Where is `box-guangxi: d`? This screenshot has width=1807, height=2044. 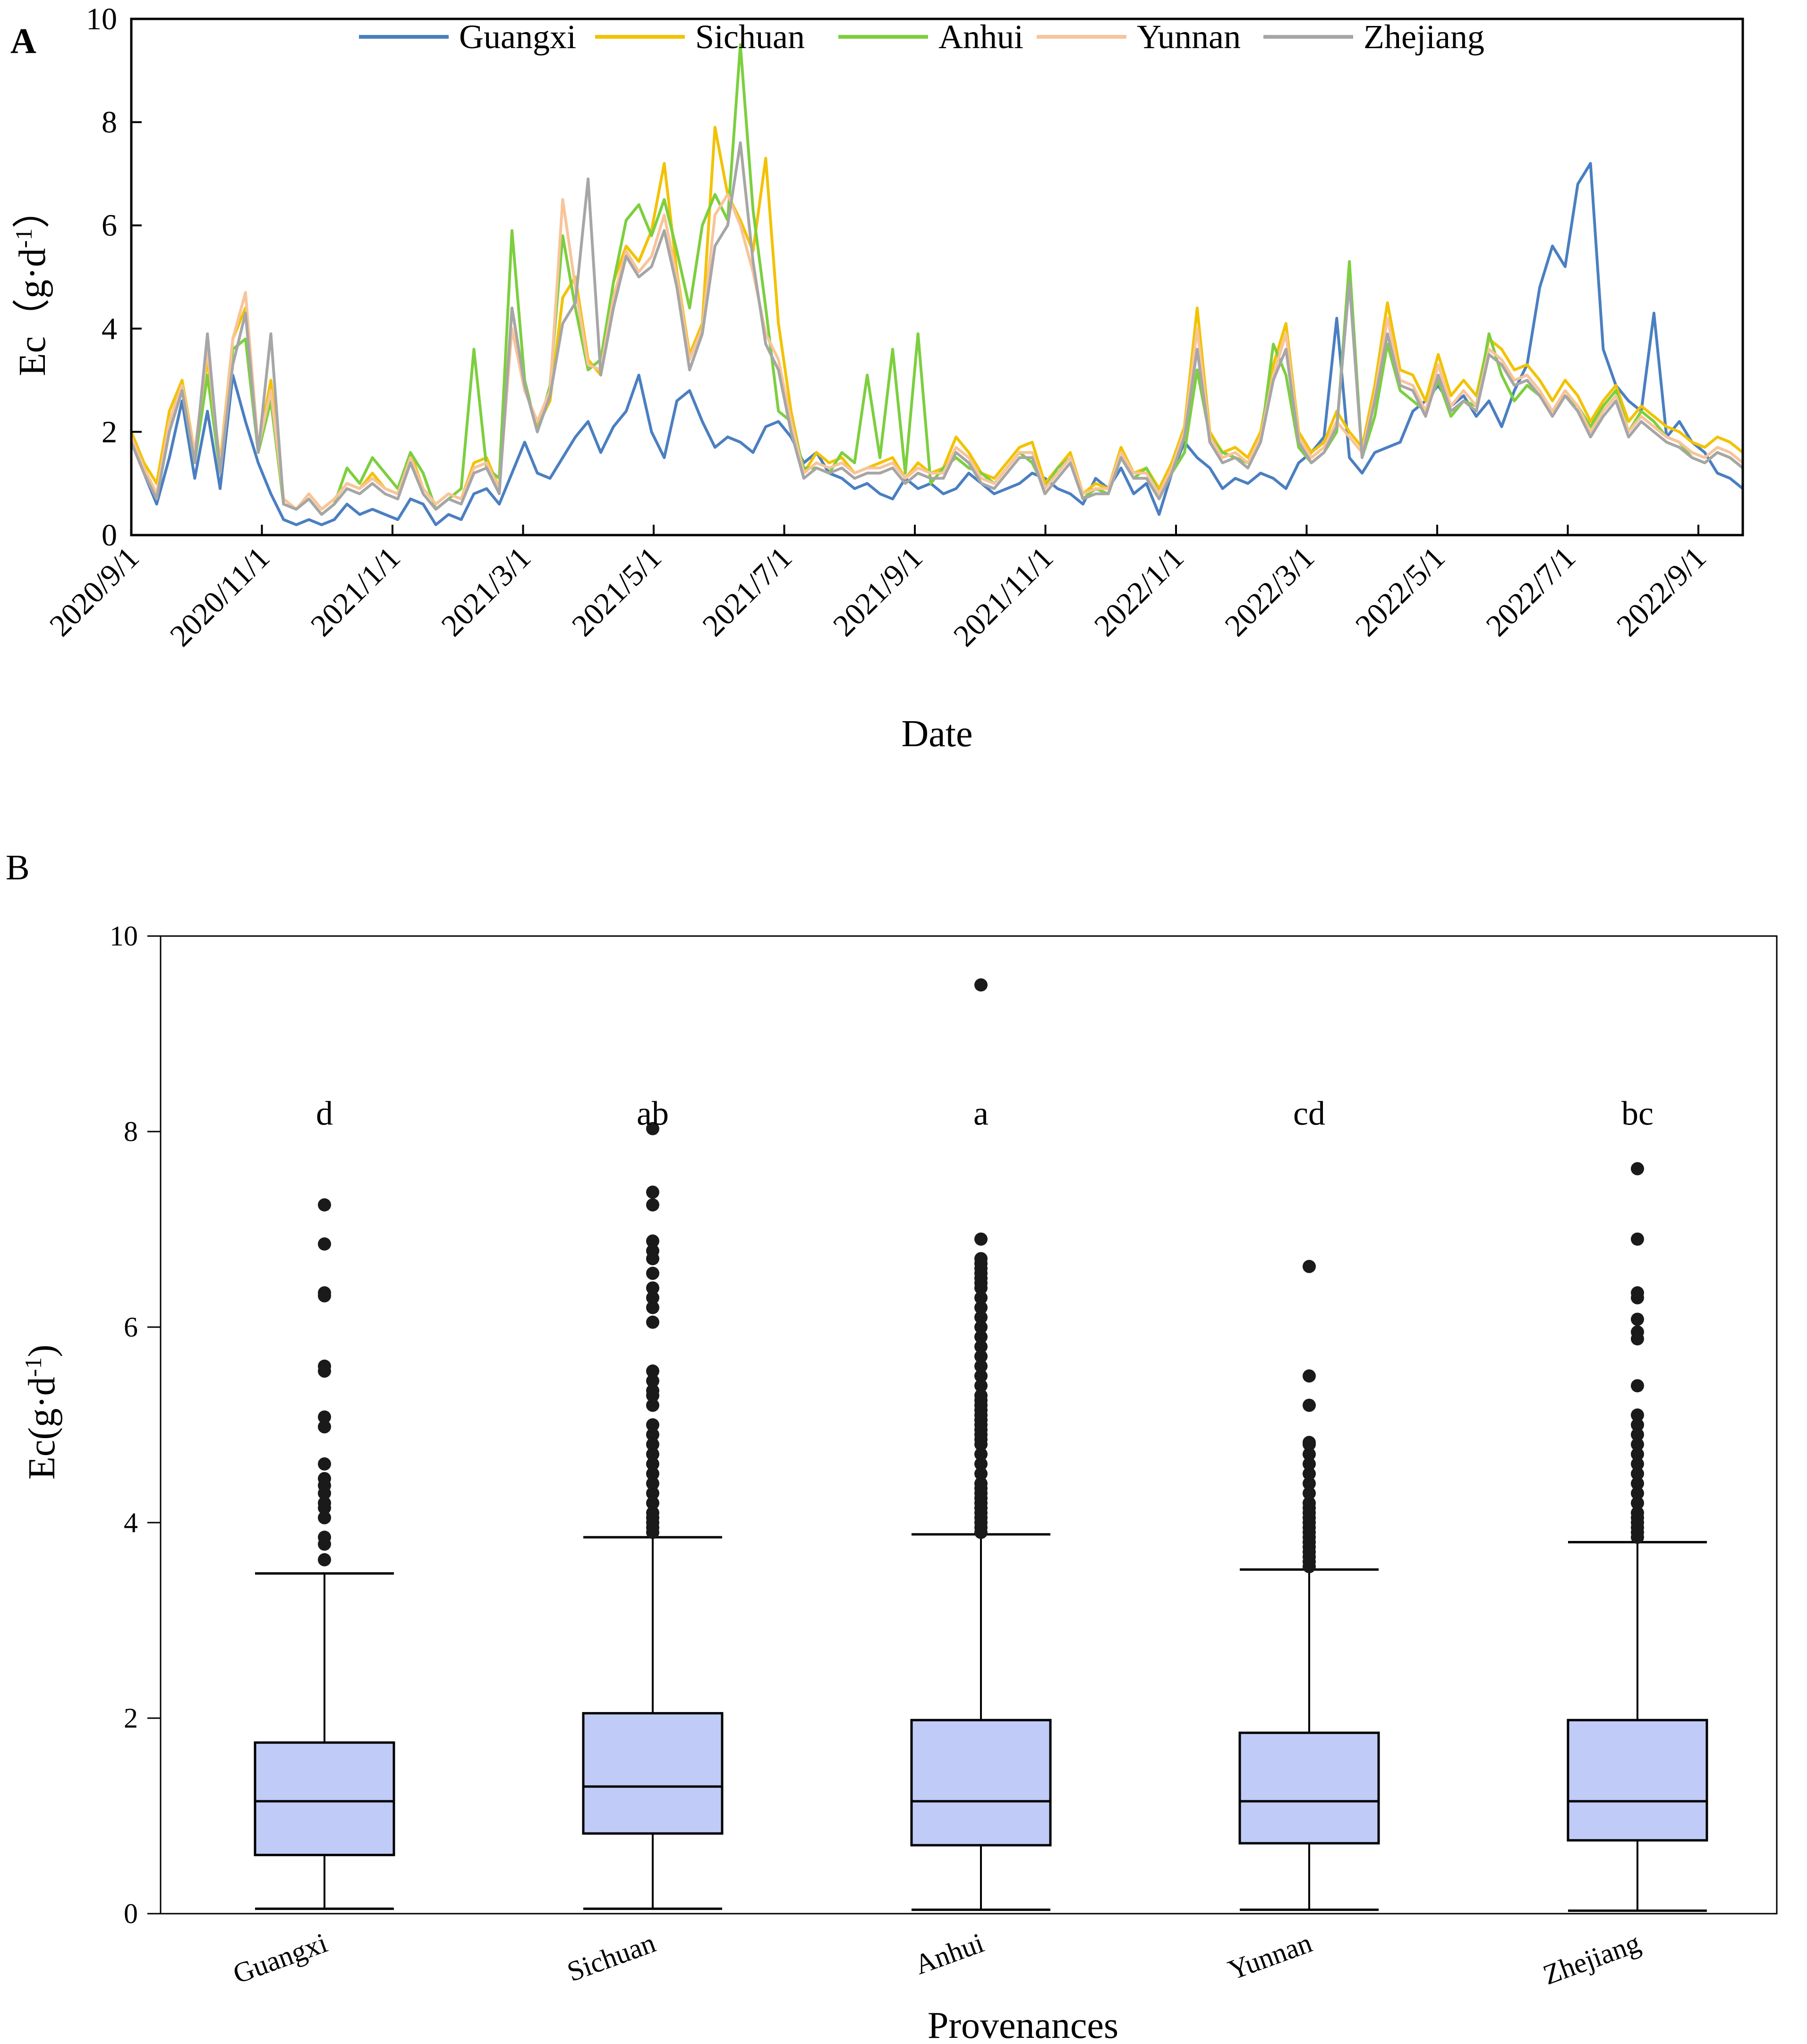 box-guangxi: d is located at coordinates (324, 1502).